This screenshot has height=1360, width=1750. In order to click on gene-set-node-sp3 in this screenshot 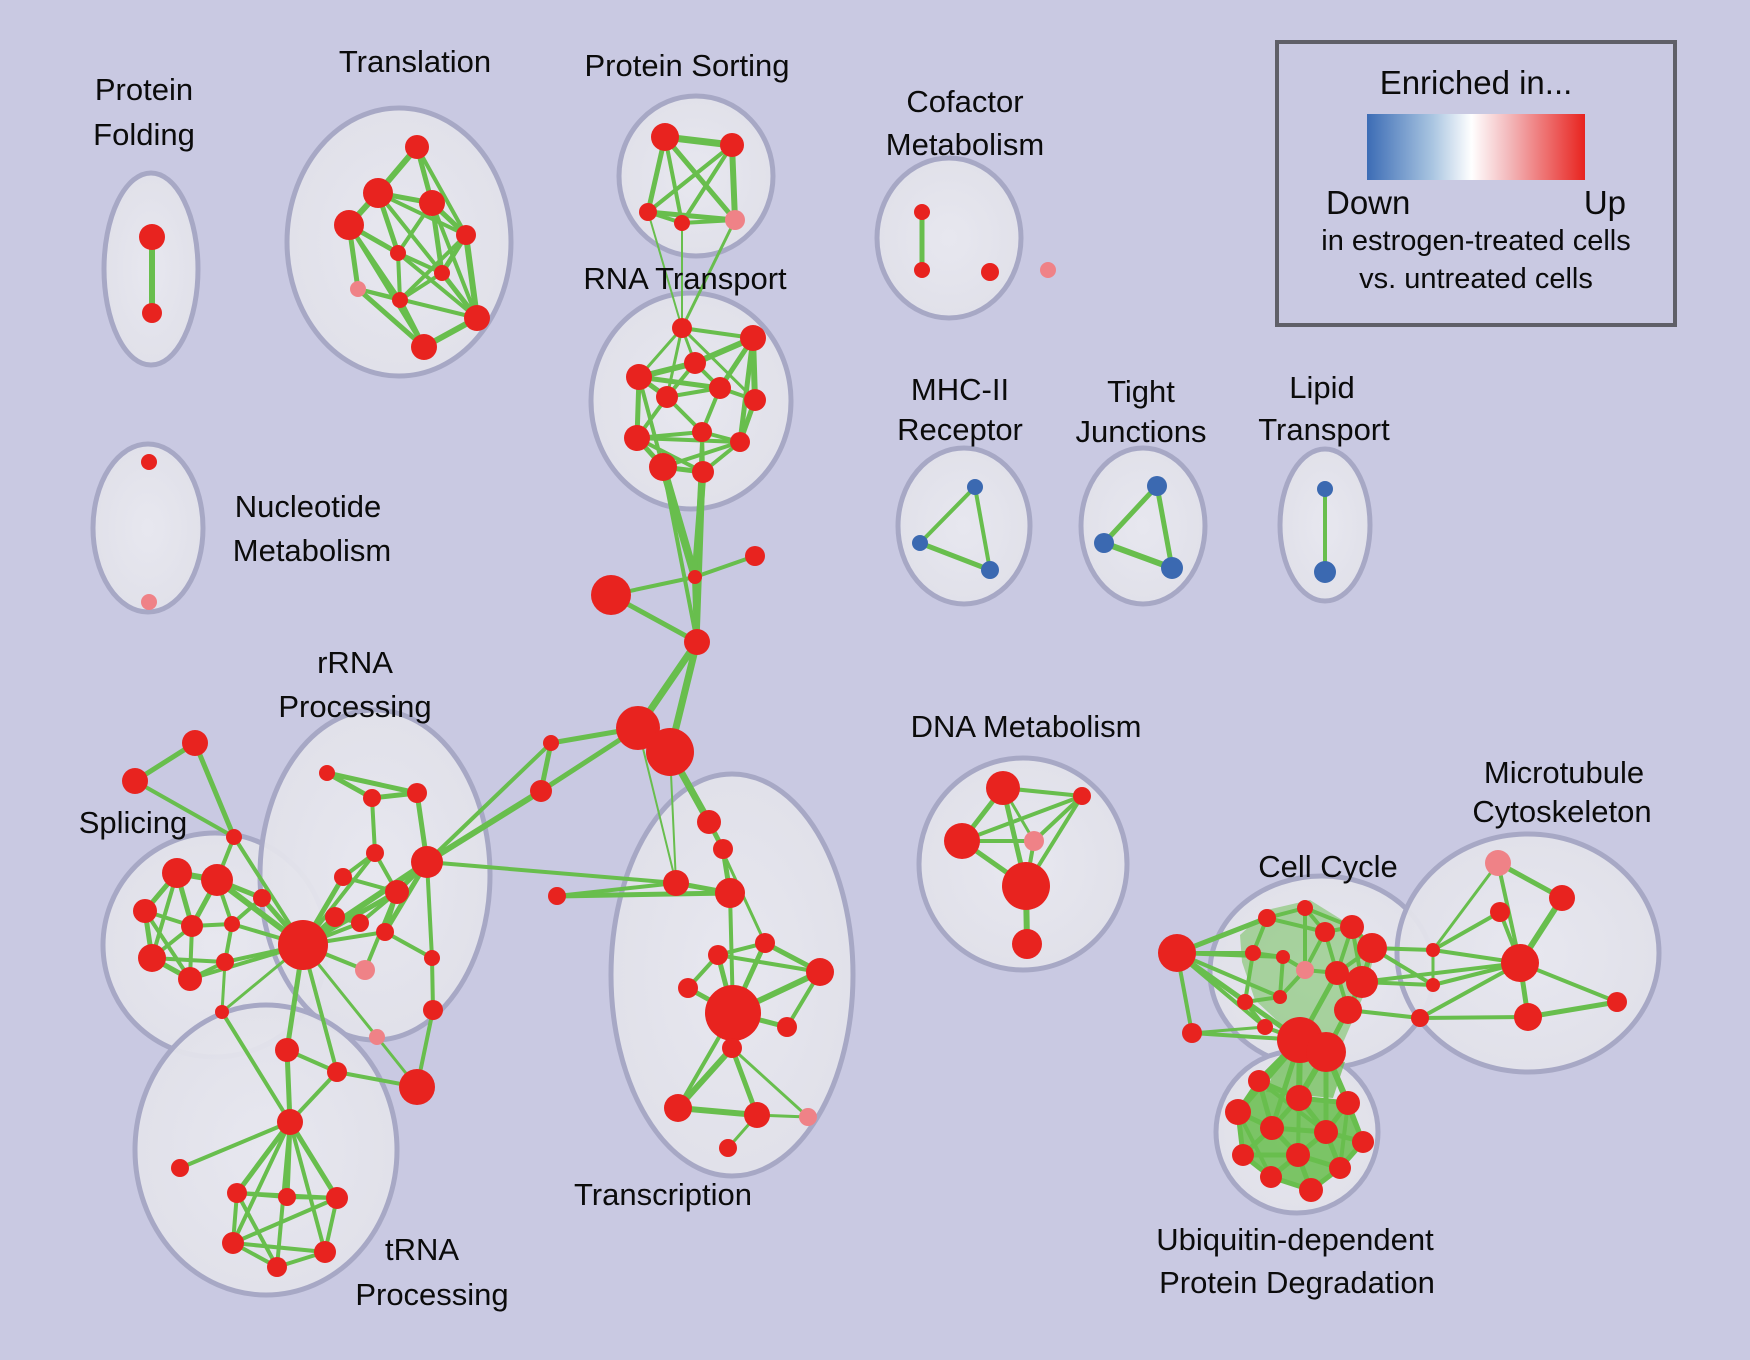, I will do `click(145, 911)`.